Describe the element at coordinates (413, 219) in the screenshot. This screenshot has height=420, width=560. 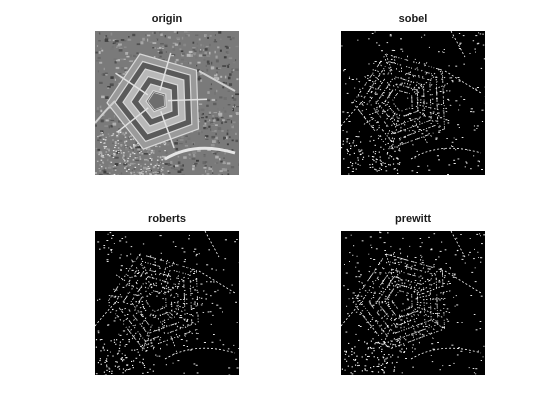
I see `prewitt-title: prewitt` at that location.